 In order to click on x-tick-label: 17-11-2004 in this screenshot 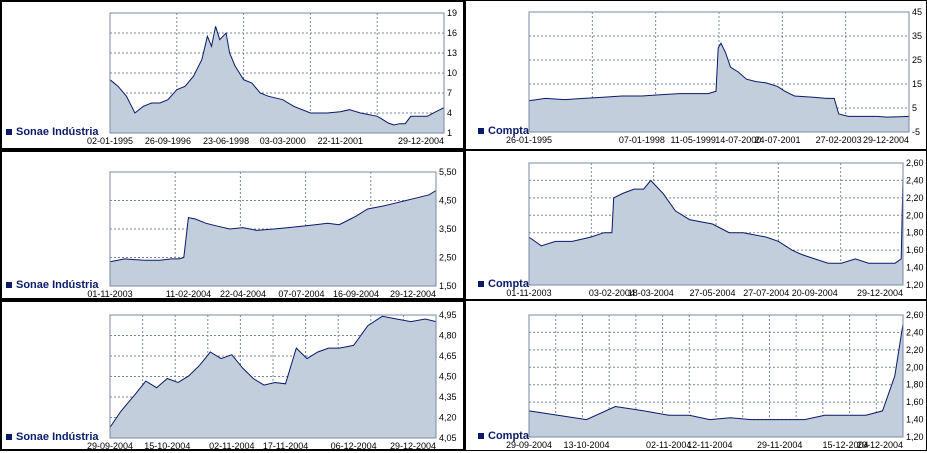, I will do `click(285, 446)`.